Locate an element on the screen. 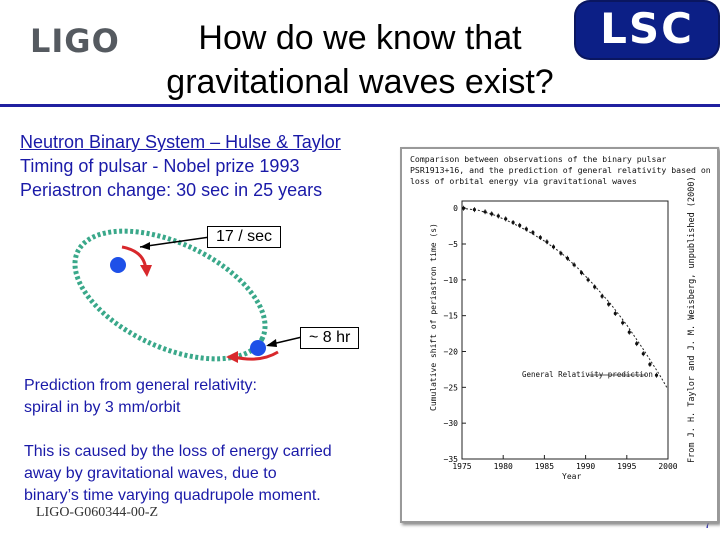 This screenshot has height=540, width=720. callout-orbit-period: ~ 8 hr is located at coordinates (330, 338).